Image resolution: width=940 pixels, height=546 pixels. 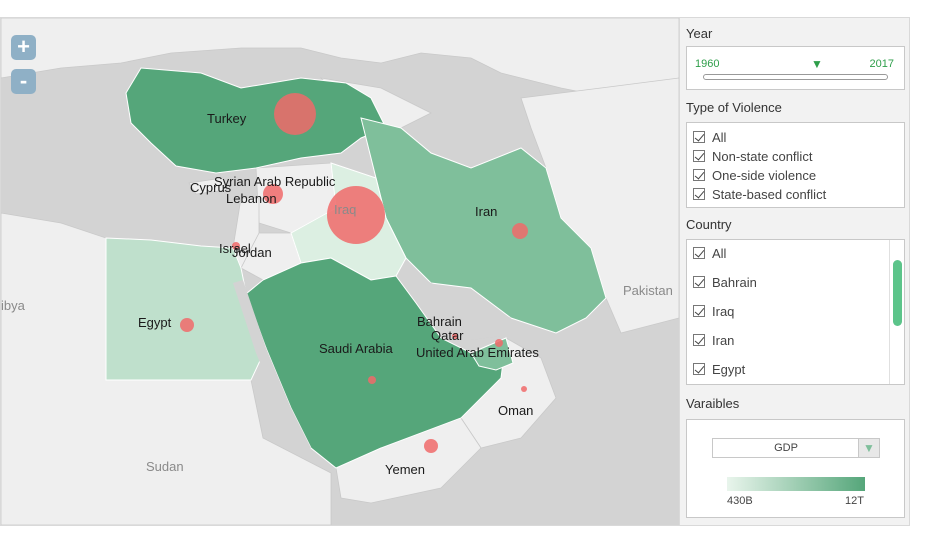 I want to click on label-yemen: Yemen, so click(x=405, y=469).